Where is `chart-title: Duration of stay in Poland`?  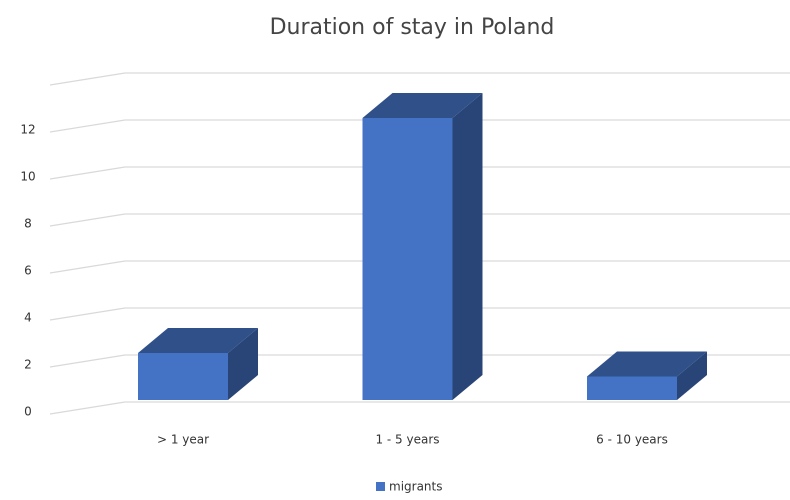 chart-title: Duration of stay in Poland is located at coordinates (412, 27).